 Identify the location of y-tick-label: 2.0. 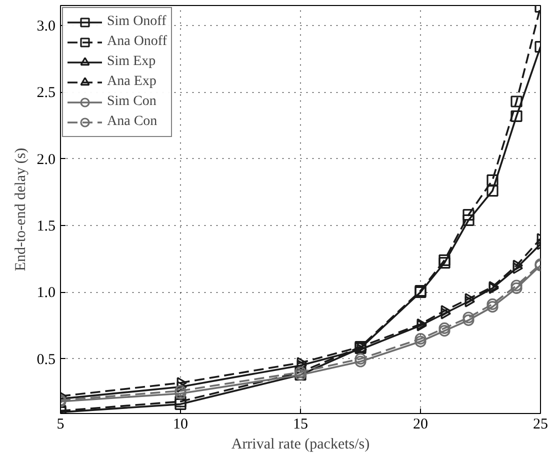
(46, 160).